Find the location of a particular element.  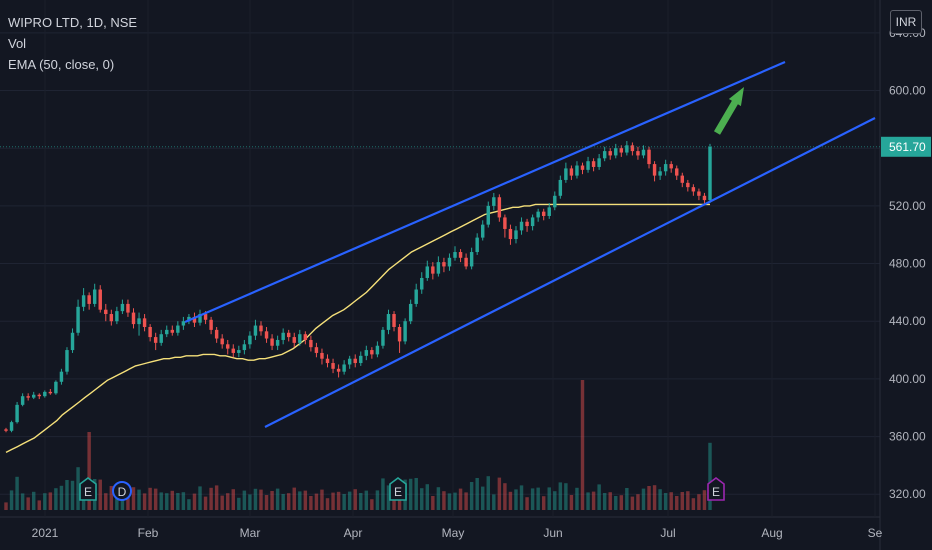

volume-indicator-label: Vol is located at coordinates (17, 43).